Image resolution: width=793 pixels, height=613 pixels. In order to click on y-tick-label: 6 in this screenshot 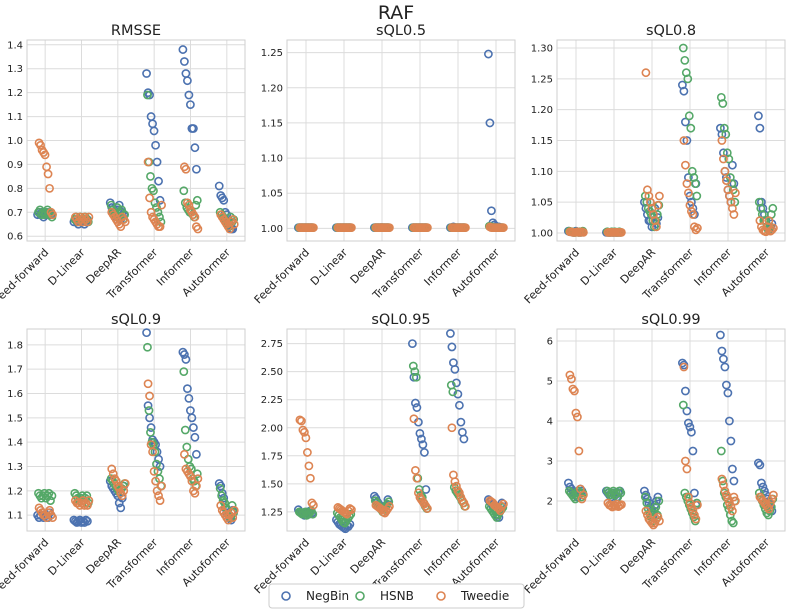, I will do `click(550, 342)`.